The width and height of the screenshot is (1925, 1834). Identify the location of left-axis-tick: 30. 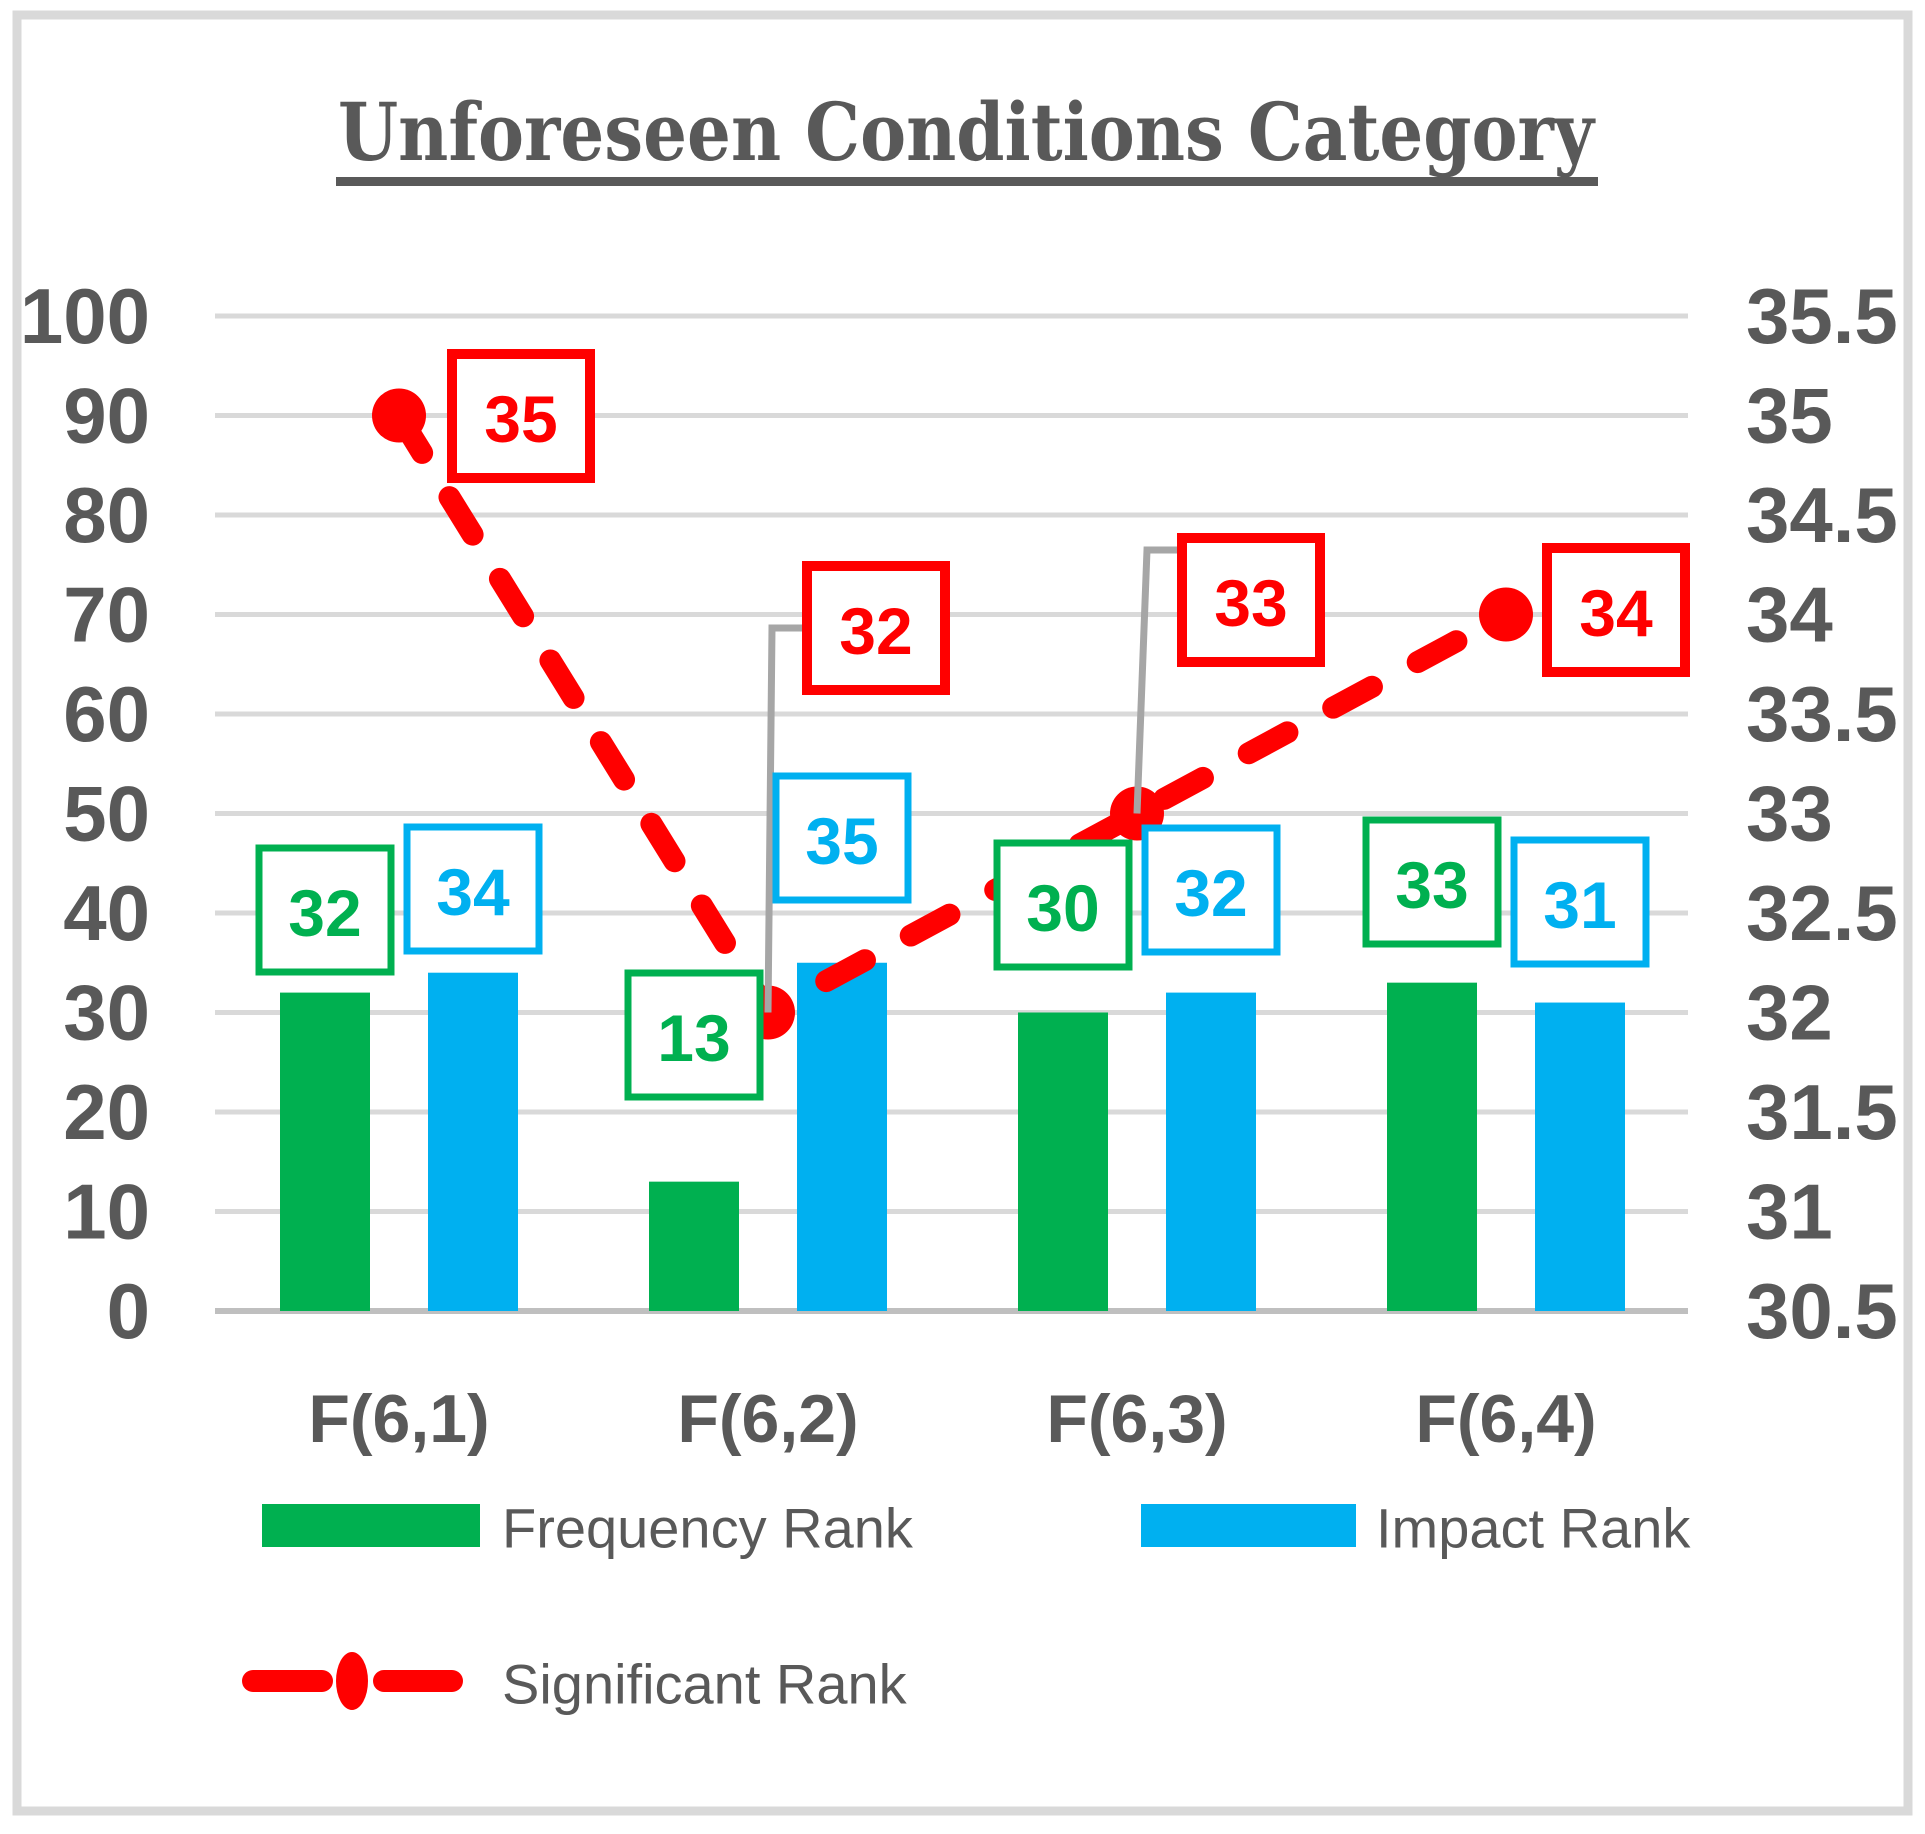
(106, 1013).